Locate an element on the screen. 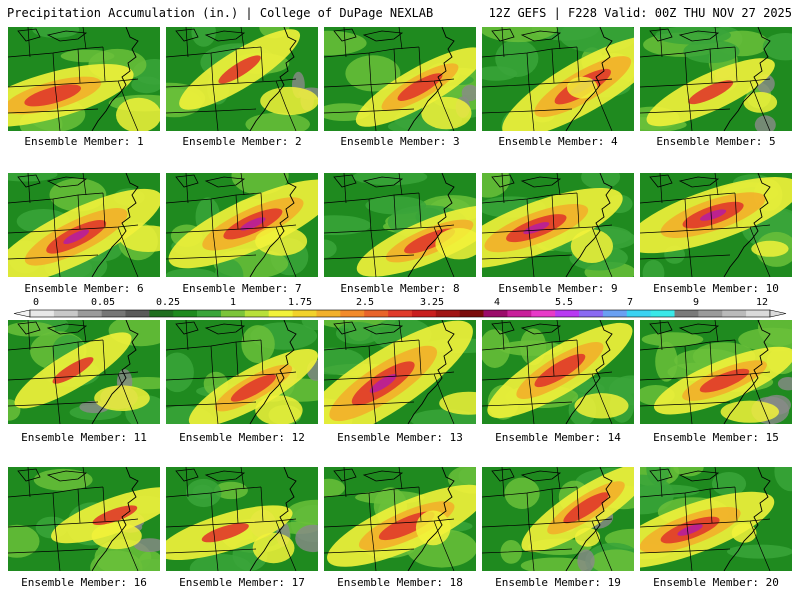 The width and height of the screenshot is (800, 600). colorbar-tick-label: 3.25 is located at coordinates (432, 302).